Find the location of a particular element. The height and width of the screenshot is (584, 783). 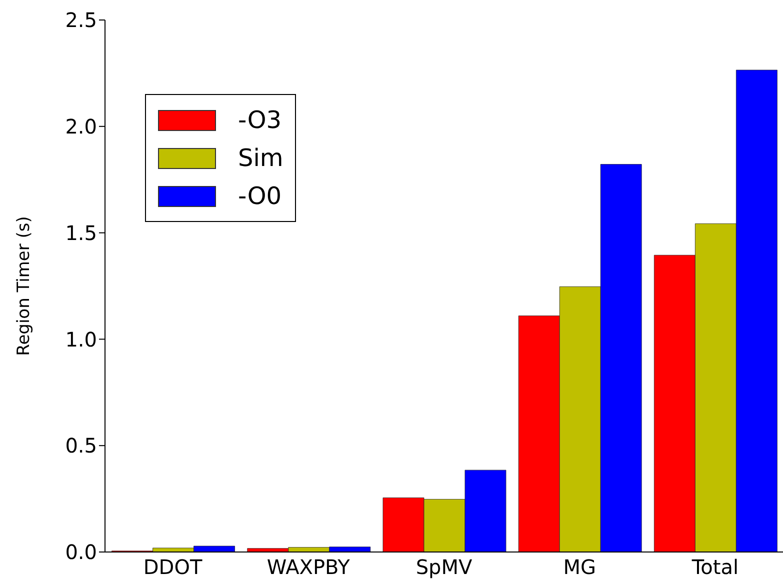

x-tick-label: MG is located at coordinates (579, 567).